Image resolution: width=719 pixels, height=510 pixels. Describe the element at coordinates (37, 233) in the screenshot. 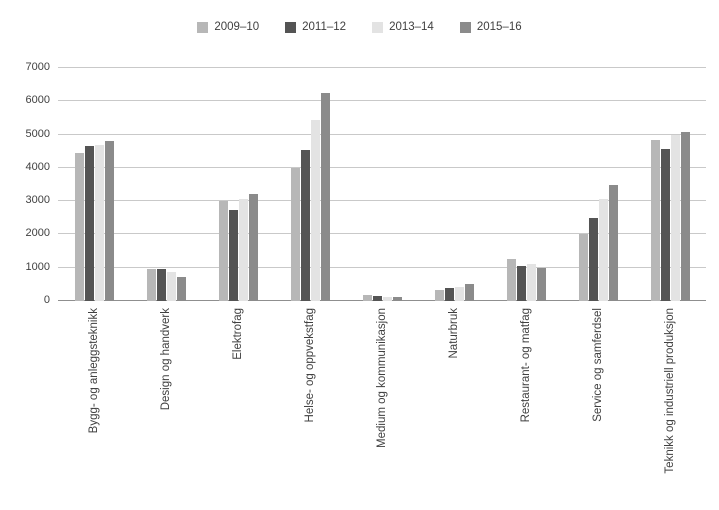

I see `y-tick-label: 2000` at that location.